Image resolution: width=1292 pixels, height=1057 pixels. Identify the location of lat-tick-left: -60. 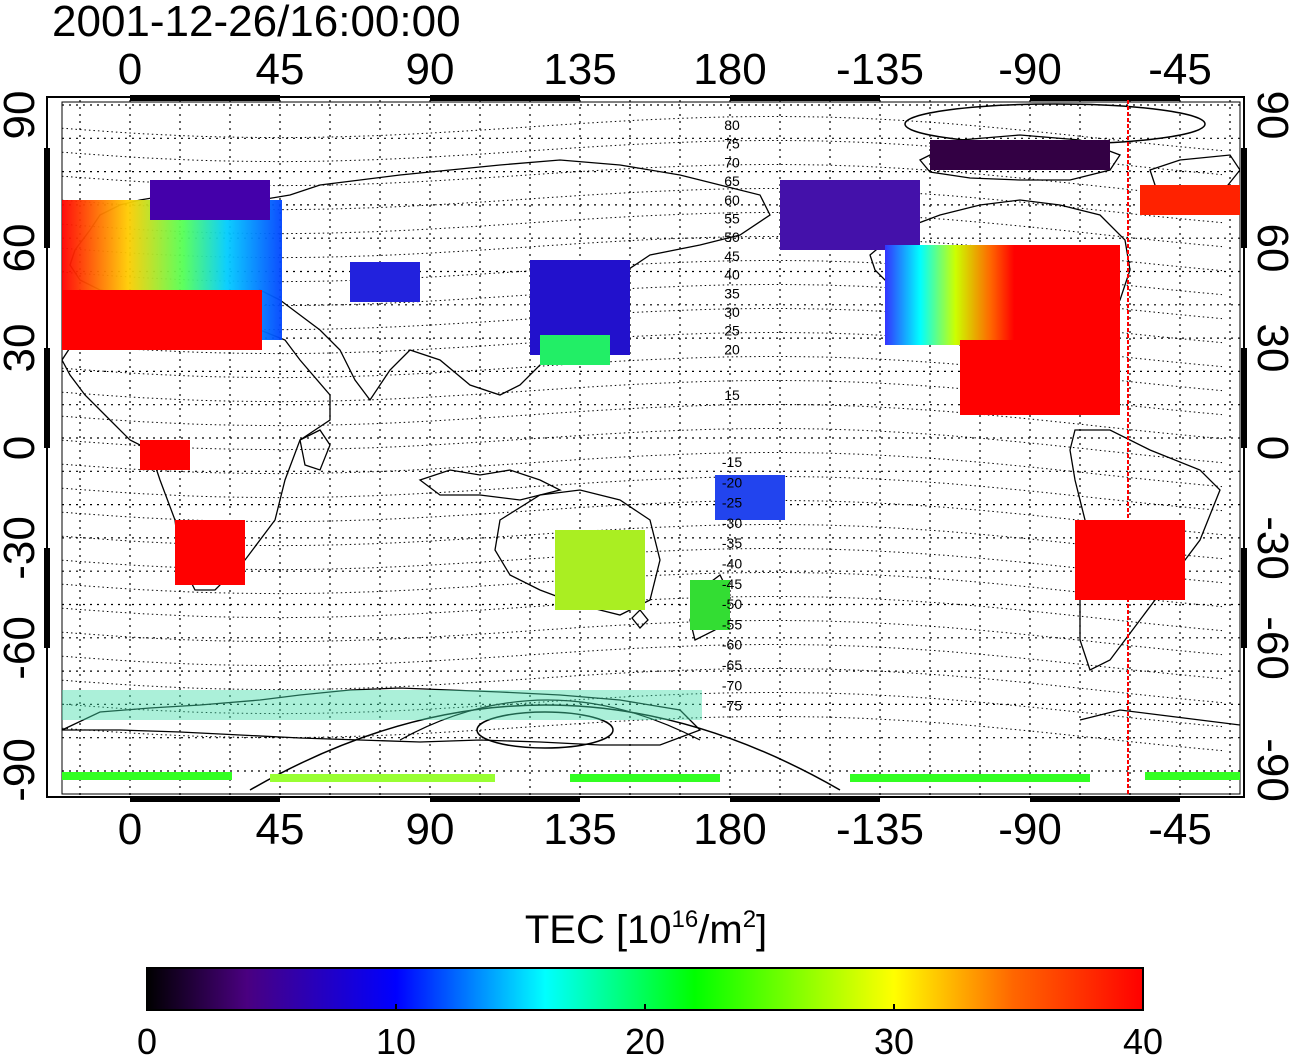
(22, 648).